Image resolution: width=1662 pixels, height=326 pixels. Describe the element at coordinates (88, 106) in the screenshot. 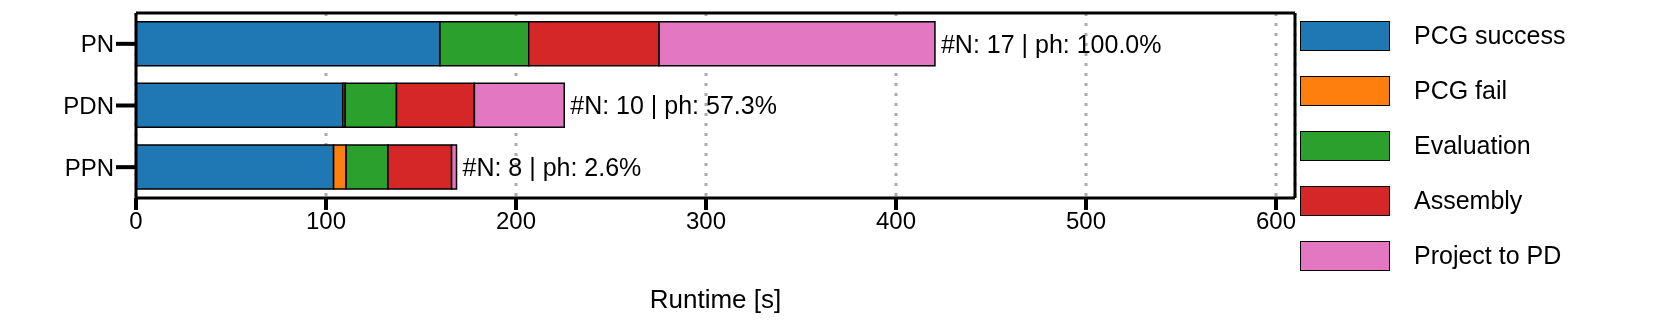

I see `y-tick-label: PDN` at that location.